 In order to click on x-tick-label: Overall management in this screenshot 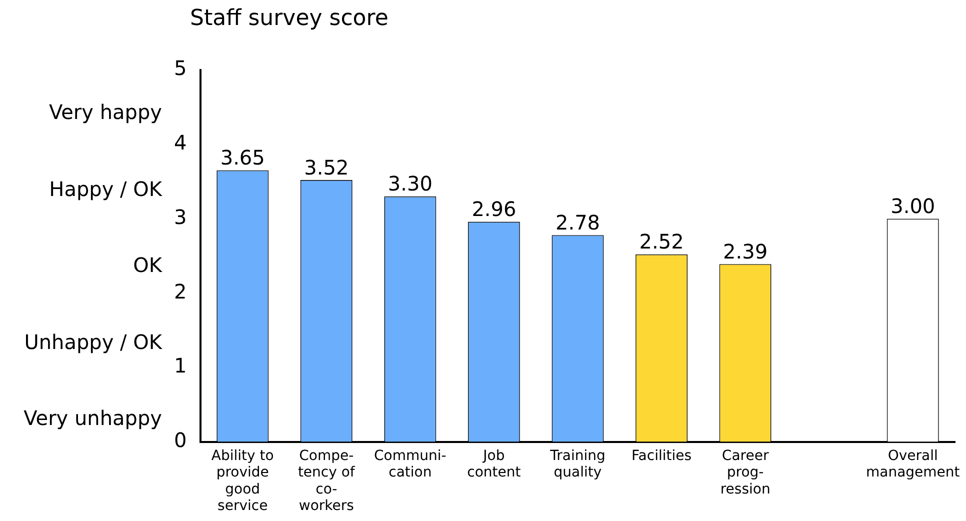, I will do `click(913, 464)`.